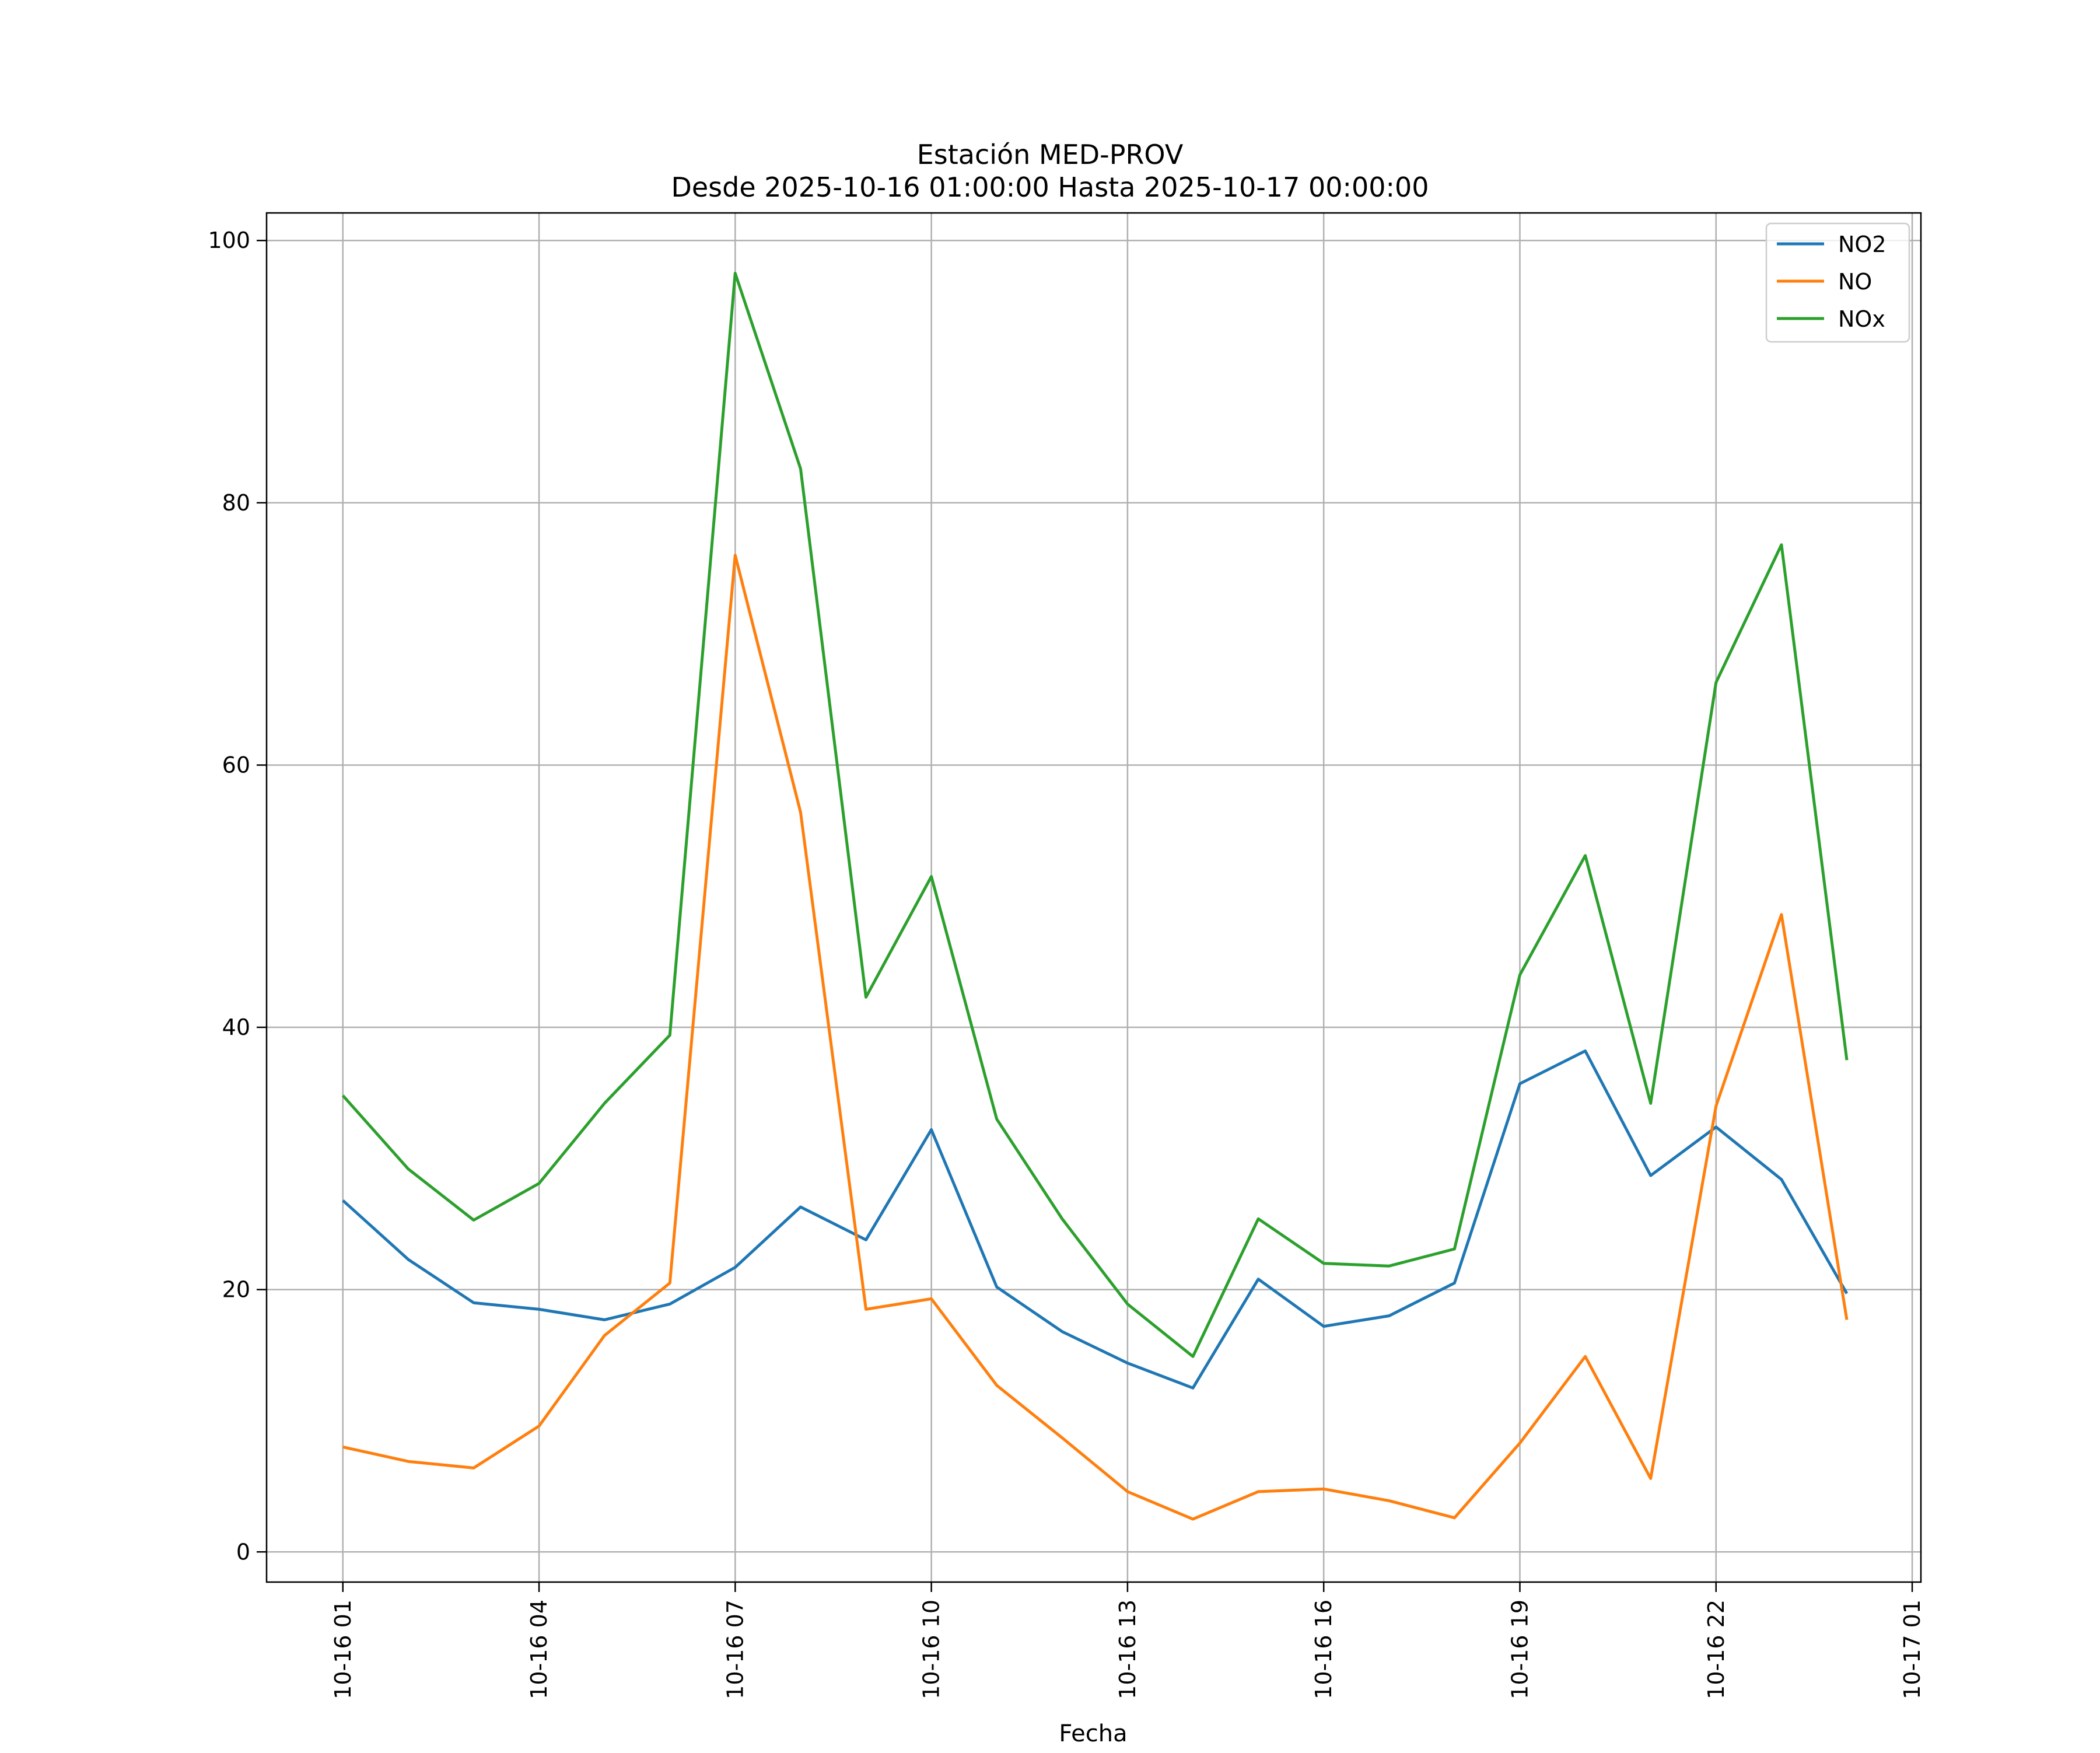 Image resolution: width=2100 pixels, height=1753 pixels. Describe the element at coordinates (1862, 244) in the screenshot. I see `legend-label-no2: NO2` at that location.